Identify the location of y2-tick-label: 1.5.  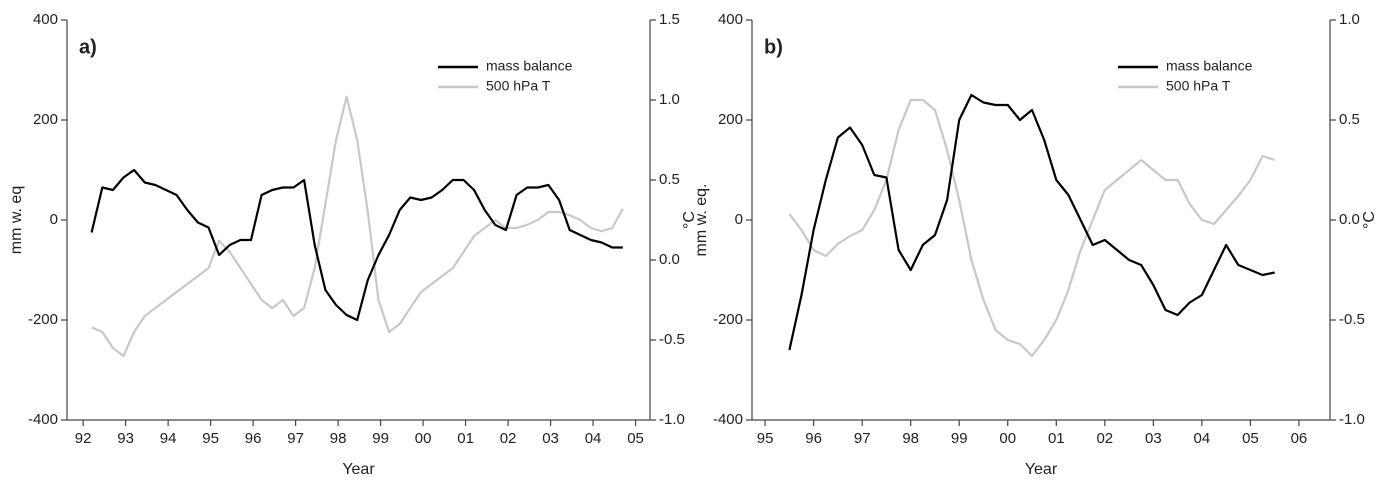
(669, 19).